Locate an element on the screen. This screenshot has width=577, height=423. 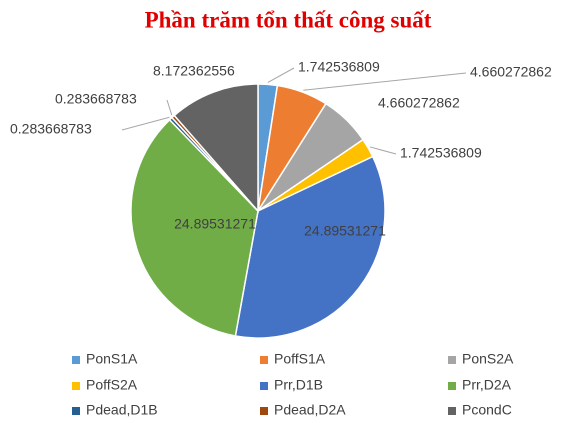
legend-label: Pdead,D1B is located at coordinates (122, 410).